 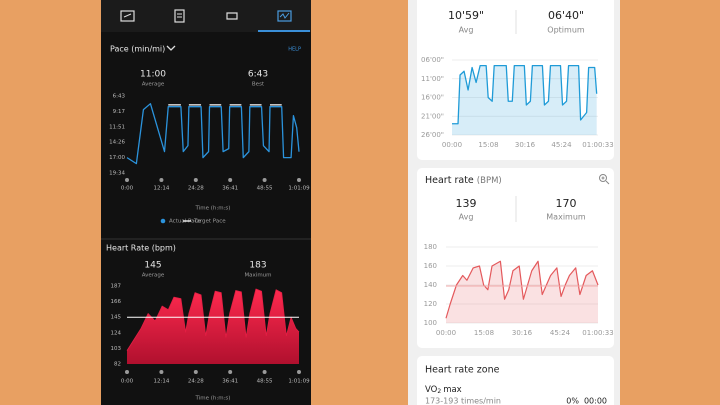 I want to click on zone-name-suffix: max, so click(x=452, y=390).